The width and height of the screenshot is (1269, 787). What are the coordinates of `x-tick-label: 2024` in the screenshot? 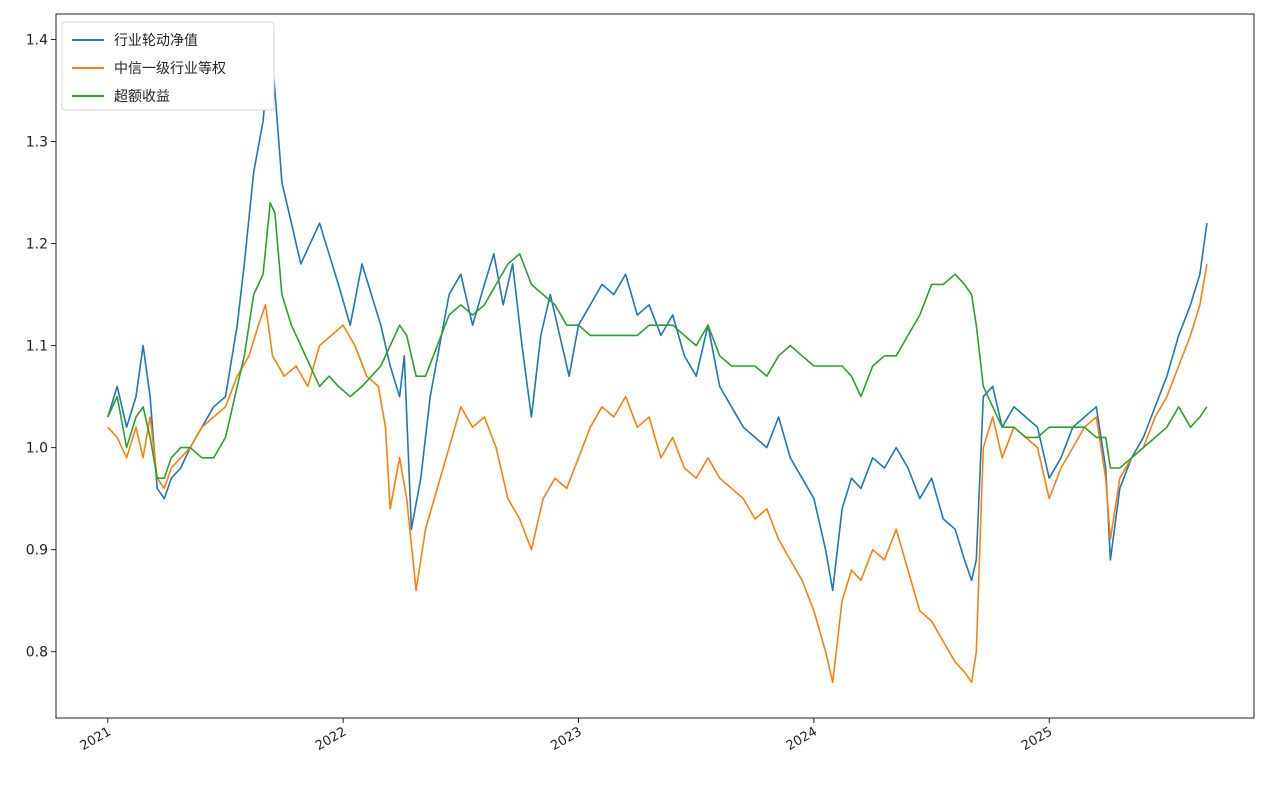 It's located at (802, 739).